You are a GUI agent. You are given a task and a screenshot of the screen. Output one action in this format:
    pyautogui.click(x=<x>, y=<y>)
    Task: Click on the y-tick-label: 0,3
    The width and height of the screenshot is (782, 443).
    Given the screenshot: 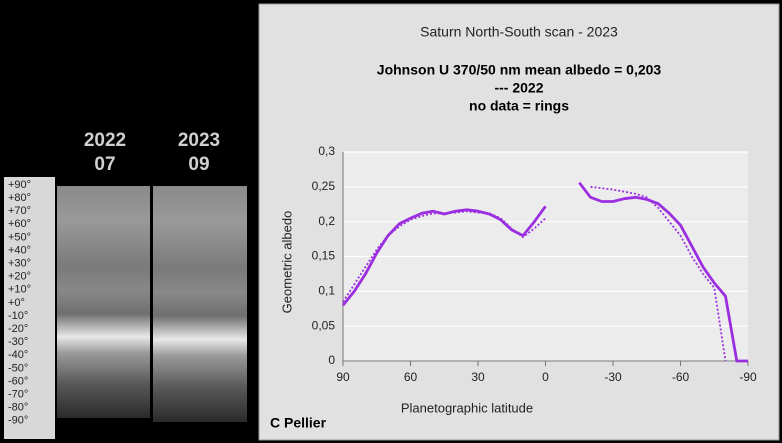 What is the action you would take?
    pyautogui.click(x=326, y=151)
    